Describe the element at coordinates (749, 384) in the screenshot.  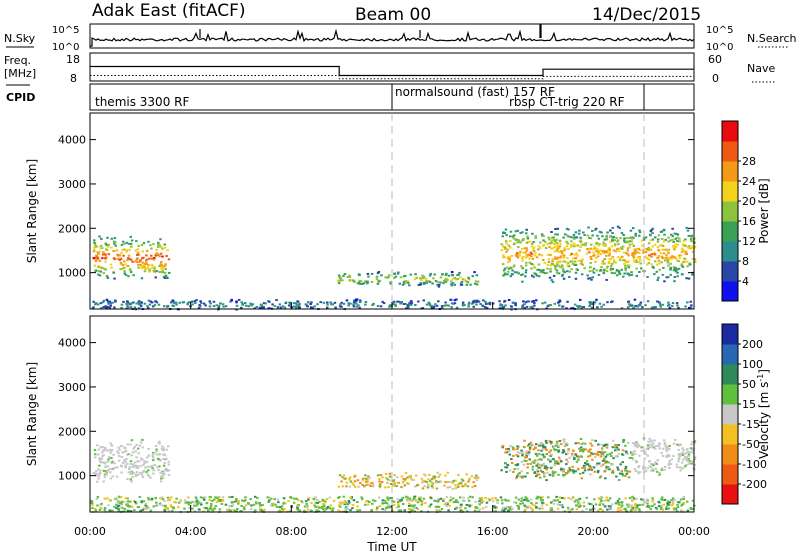
I see `colorbar-tick-label: 50` at that location.